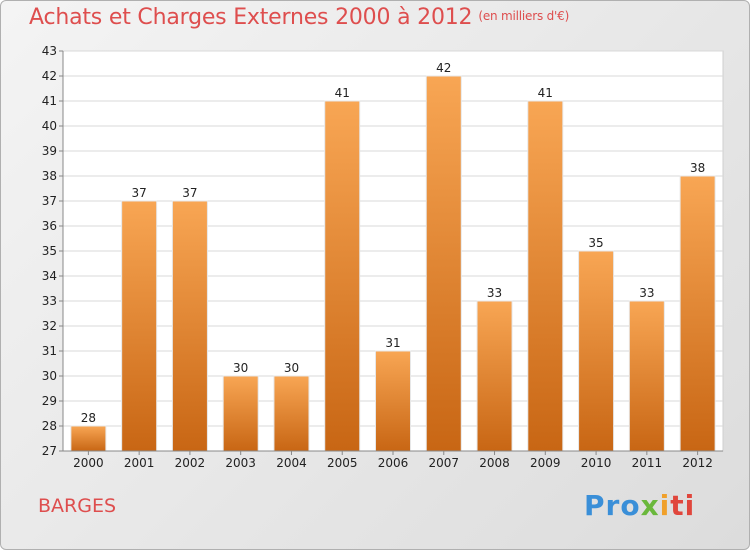 This screenshot has height=550, width=750. I want to click on x-tick-label-2006: 2006, so click(393, 463).